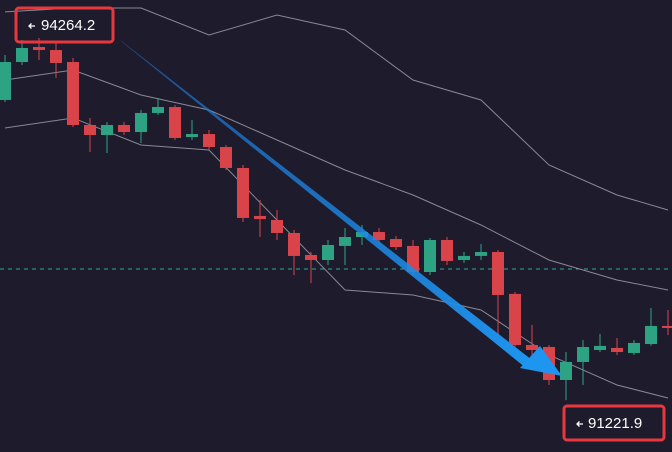  I want to click on price-label: 94264.2, so click(68, 25).